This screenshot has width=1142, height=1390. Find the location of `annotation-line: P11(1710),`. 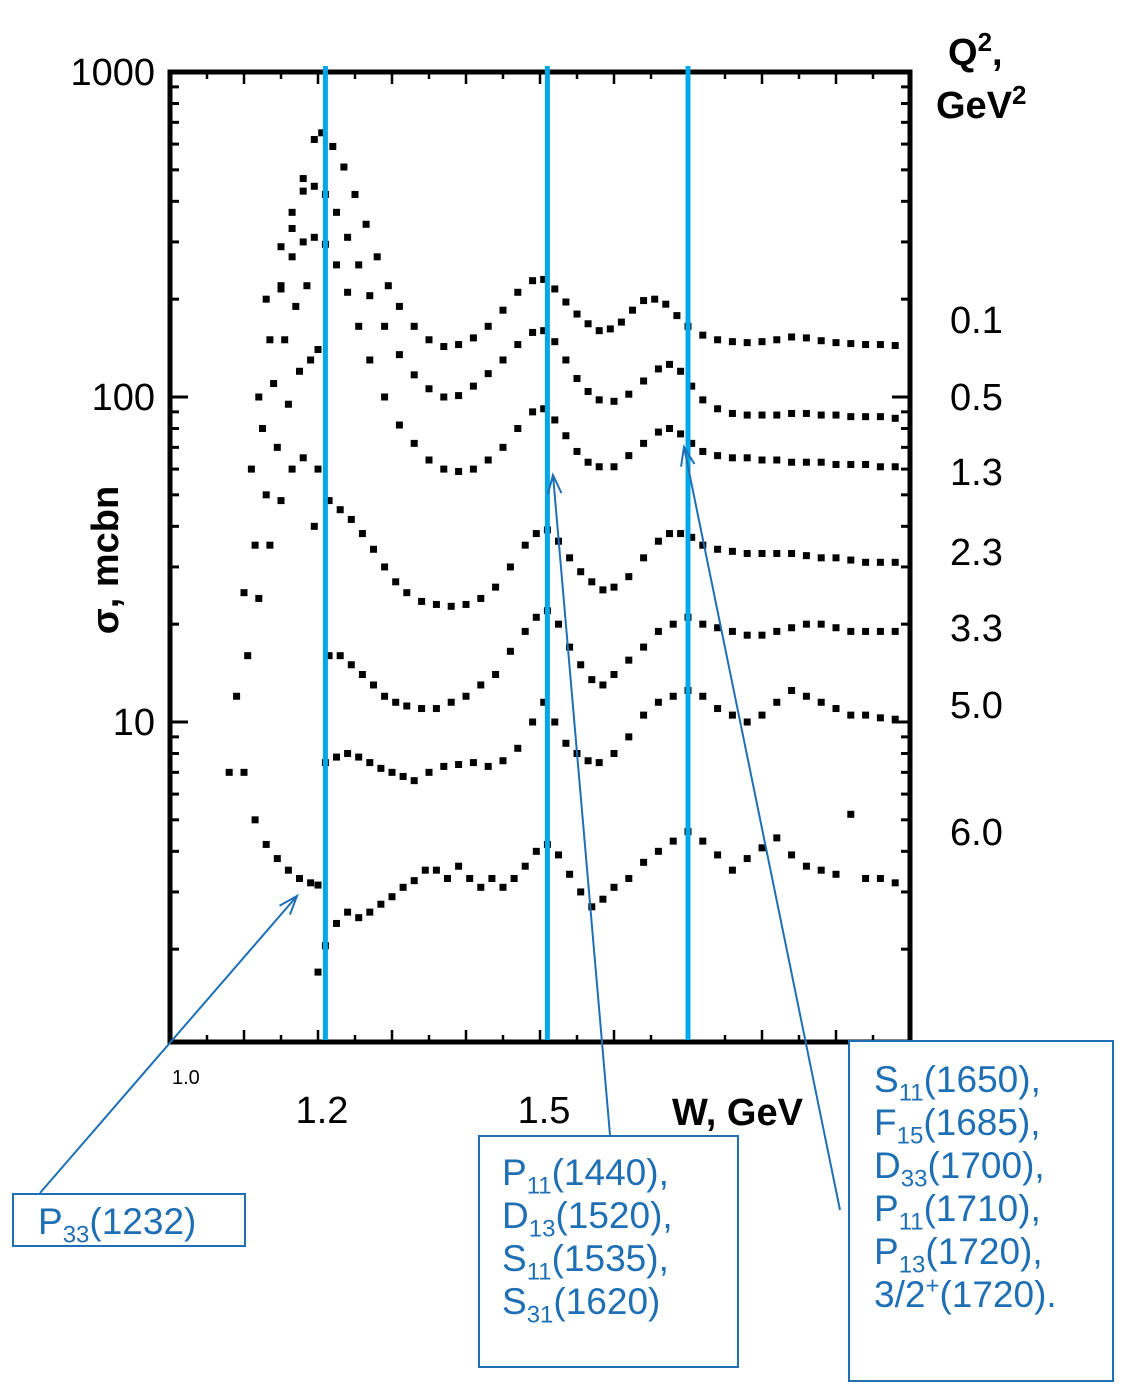

annotation-line: P11(1710), is located at coordinates (957, 1212).